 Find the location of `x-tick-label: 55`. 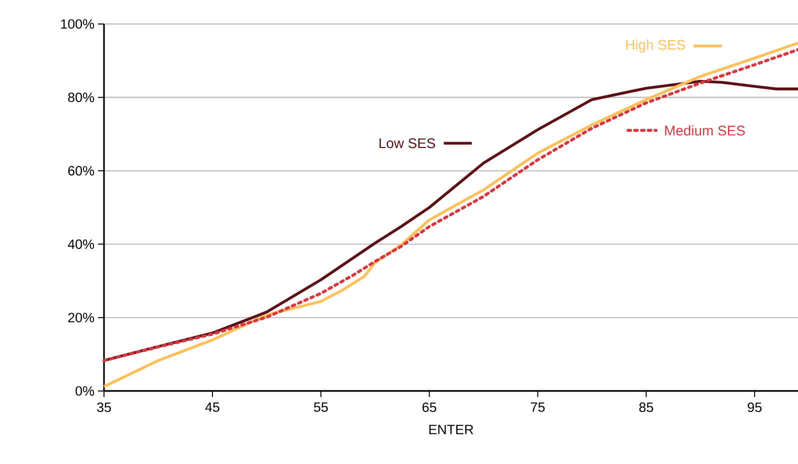

x-tick-label: 55 is located at coordinates (321, 407).